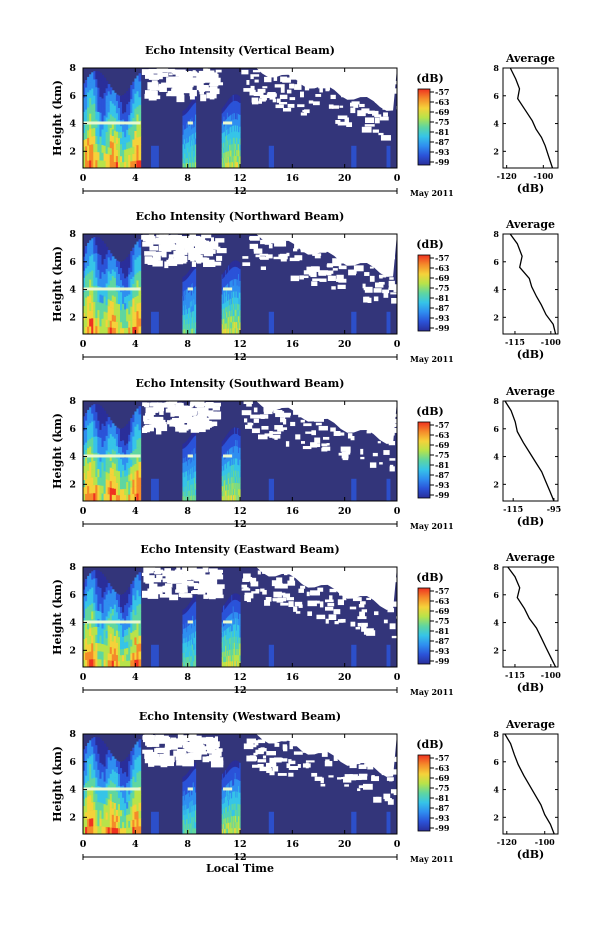 The width and height of the screenshot is (614, 929). Describe the element at coordinates (240, 383) in the screenshot. I see `panel-title: Echo Intensity (Southward Beam)` at that location.